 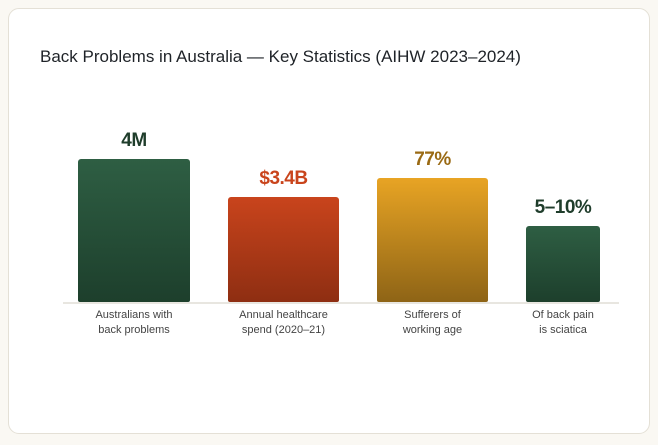 I want to click on baseline, so click(x=341, y=303).